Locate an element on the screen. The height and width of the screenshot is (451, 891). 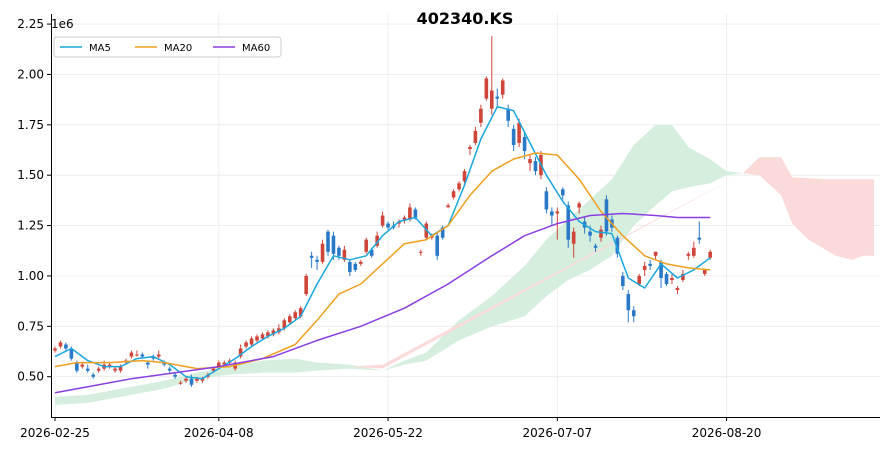
x-tick-label: 2026-05-22 is located at coordinates (388, 433).